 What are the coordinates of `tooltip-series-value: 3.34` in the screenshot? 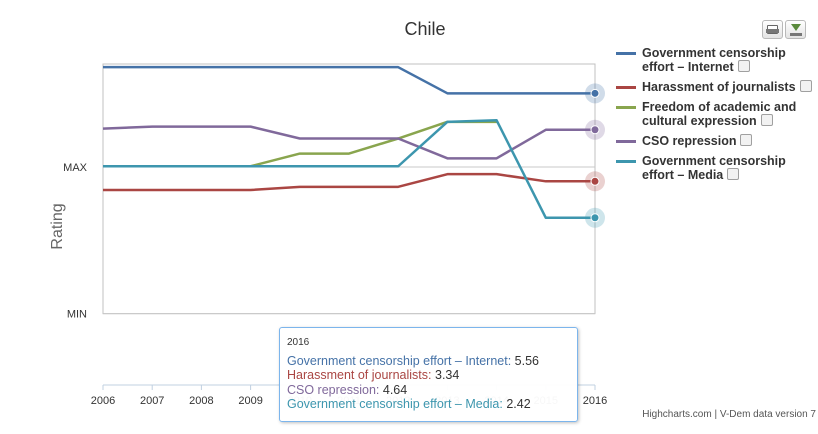 It's located at (445, 375).